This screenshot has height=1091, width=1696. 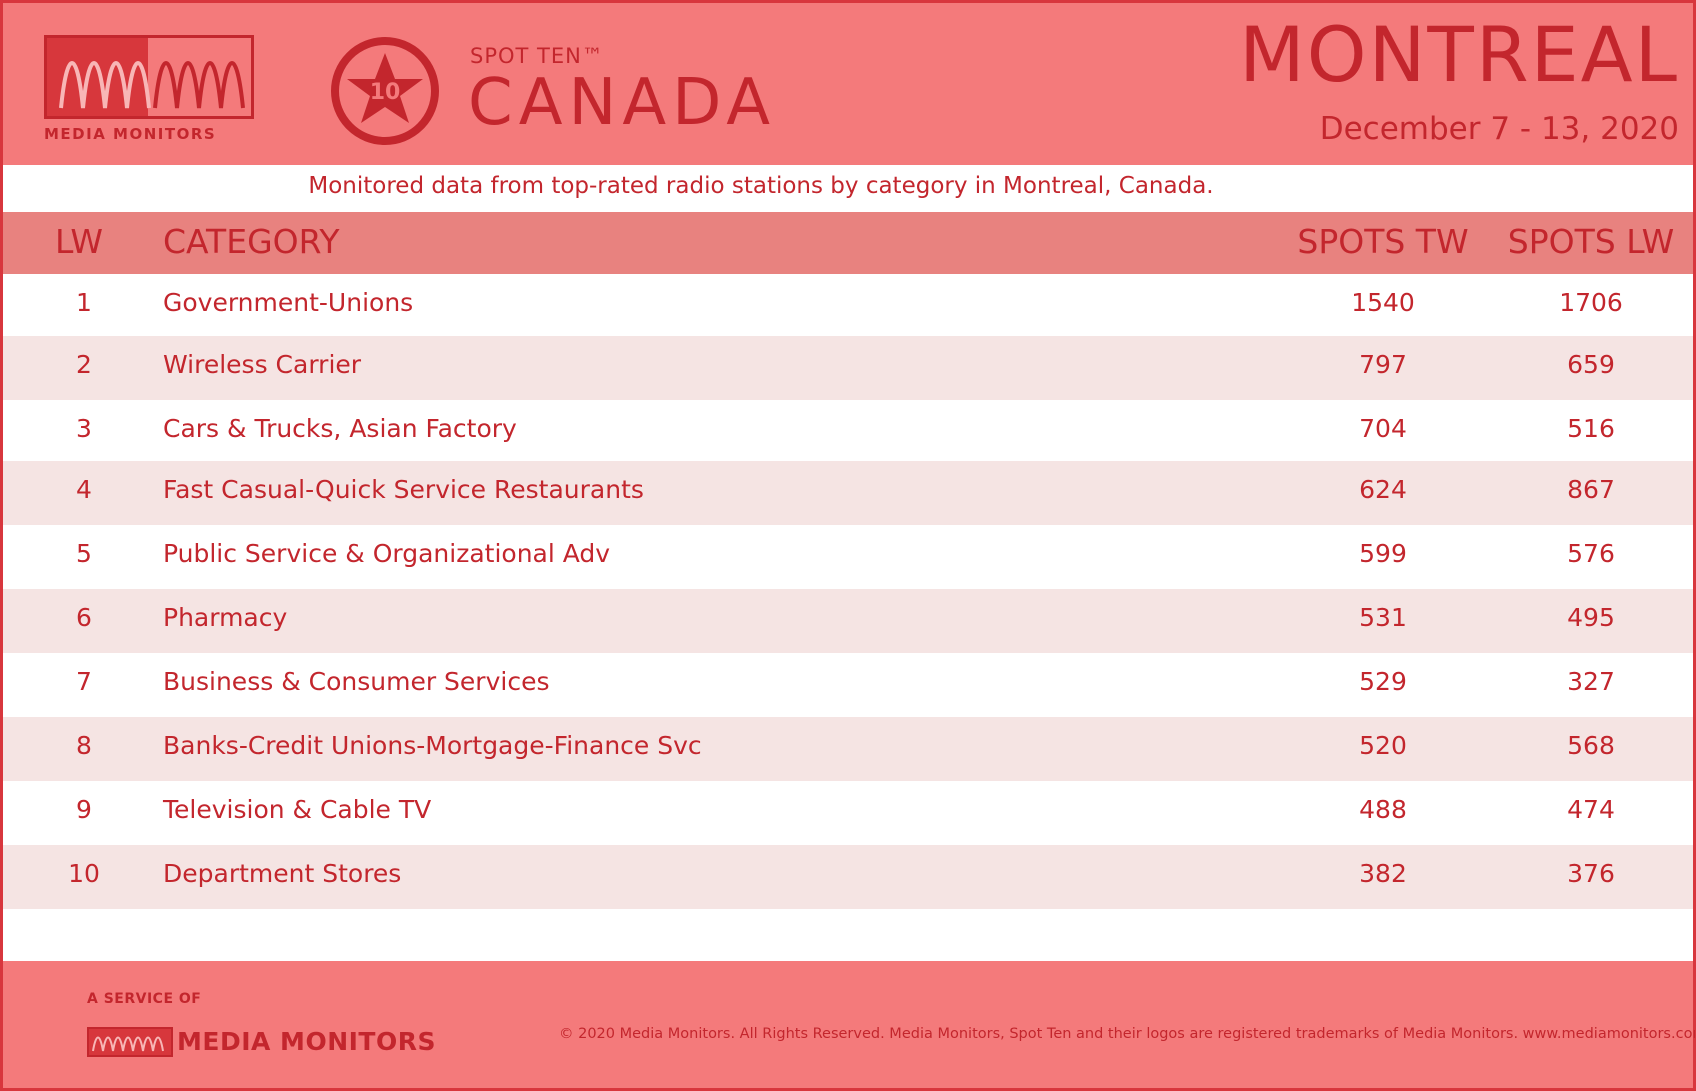 I want to click on media-monitors-logo: MEDIA MONITORS, so click(x=149, y=90).